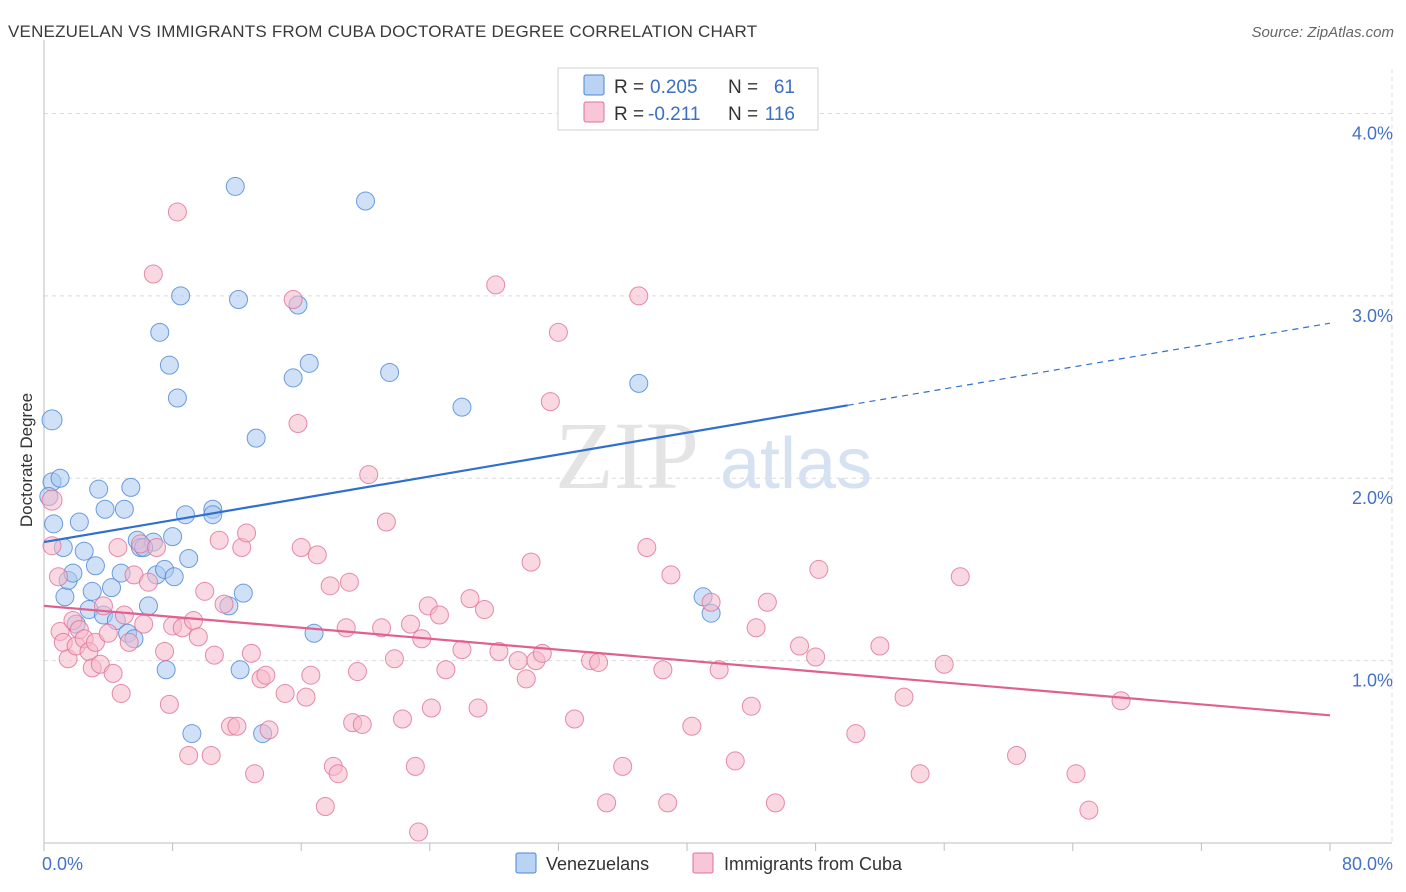 Image resolution: width=1406 pixels, height=892 pixels. What do you see at coordinates (445, 474) in the screenshot?
I see `venezuelans-trend-line` at bounding box center [445, 474].